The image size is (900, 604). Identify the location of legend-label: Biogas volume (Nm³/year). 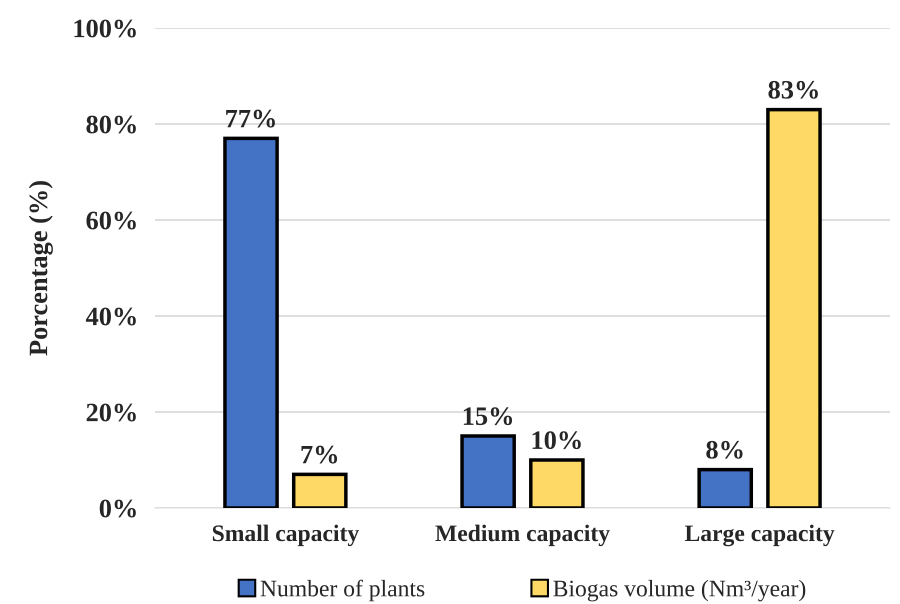
(679, 591).